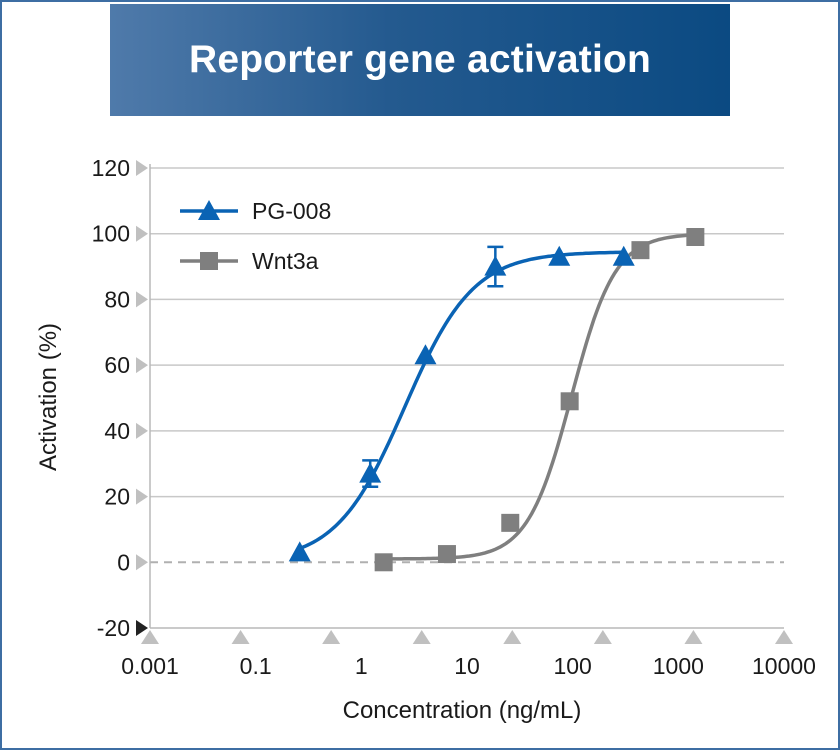  I want to click on x-tick-label: 0.1, so click(256, 666).